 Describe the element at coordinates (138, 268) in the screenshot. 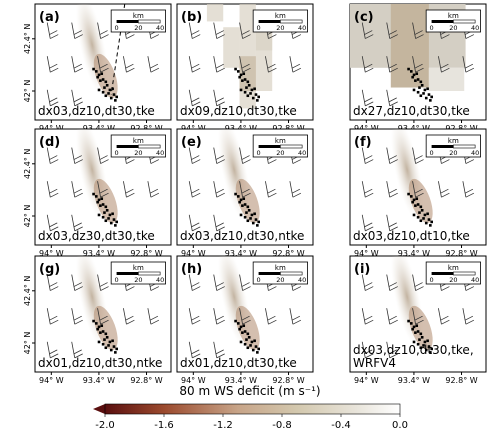

I see `scale-unit: km` at that location.